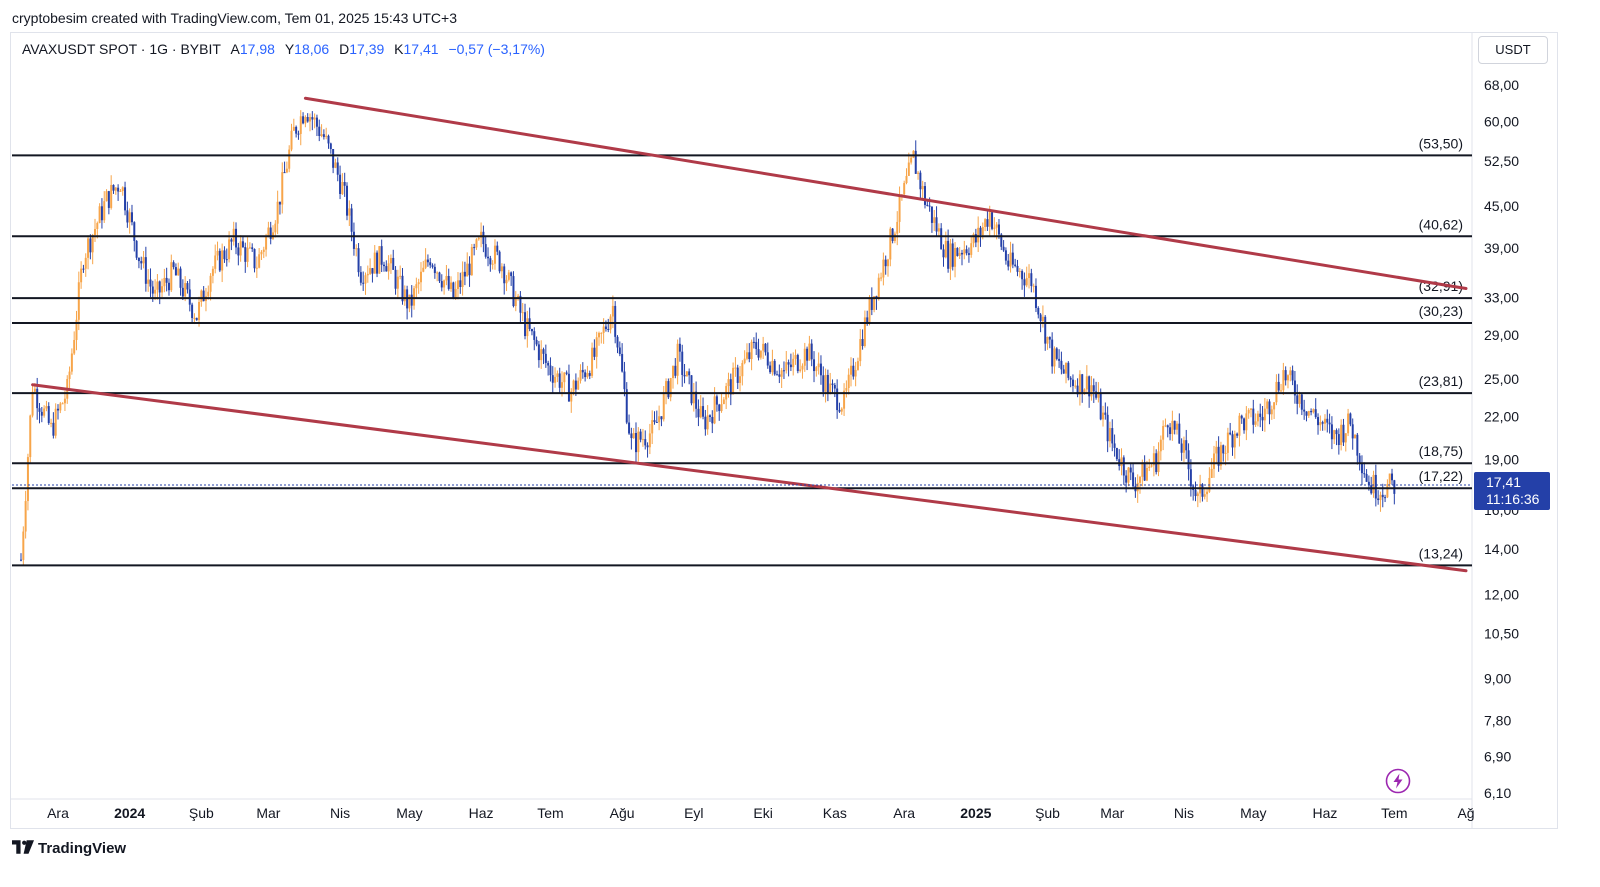 This screenshot has width=1600, height=887. I want to click on brand-name: TradingView, so click(82, 848).